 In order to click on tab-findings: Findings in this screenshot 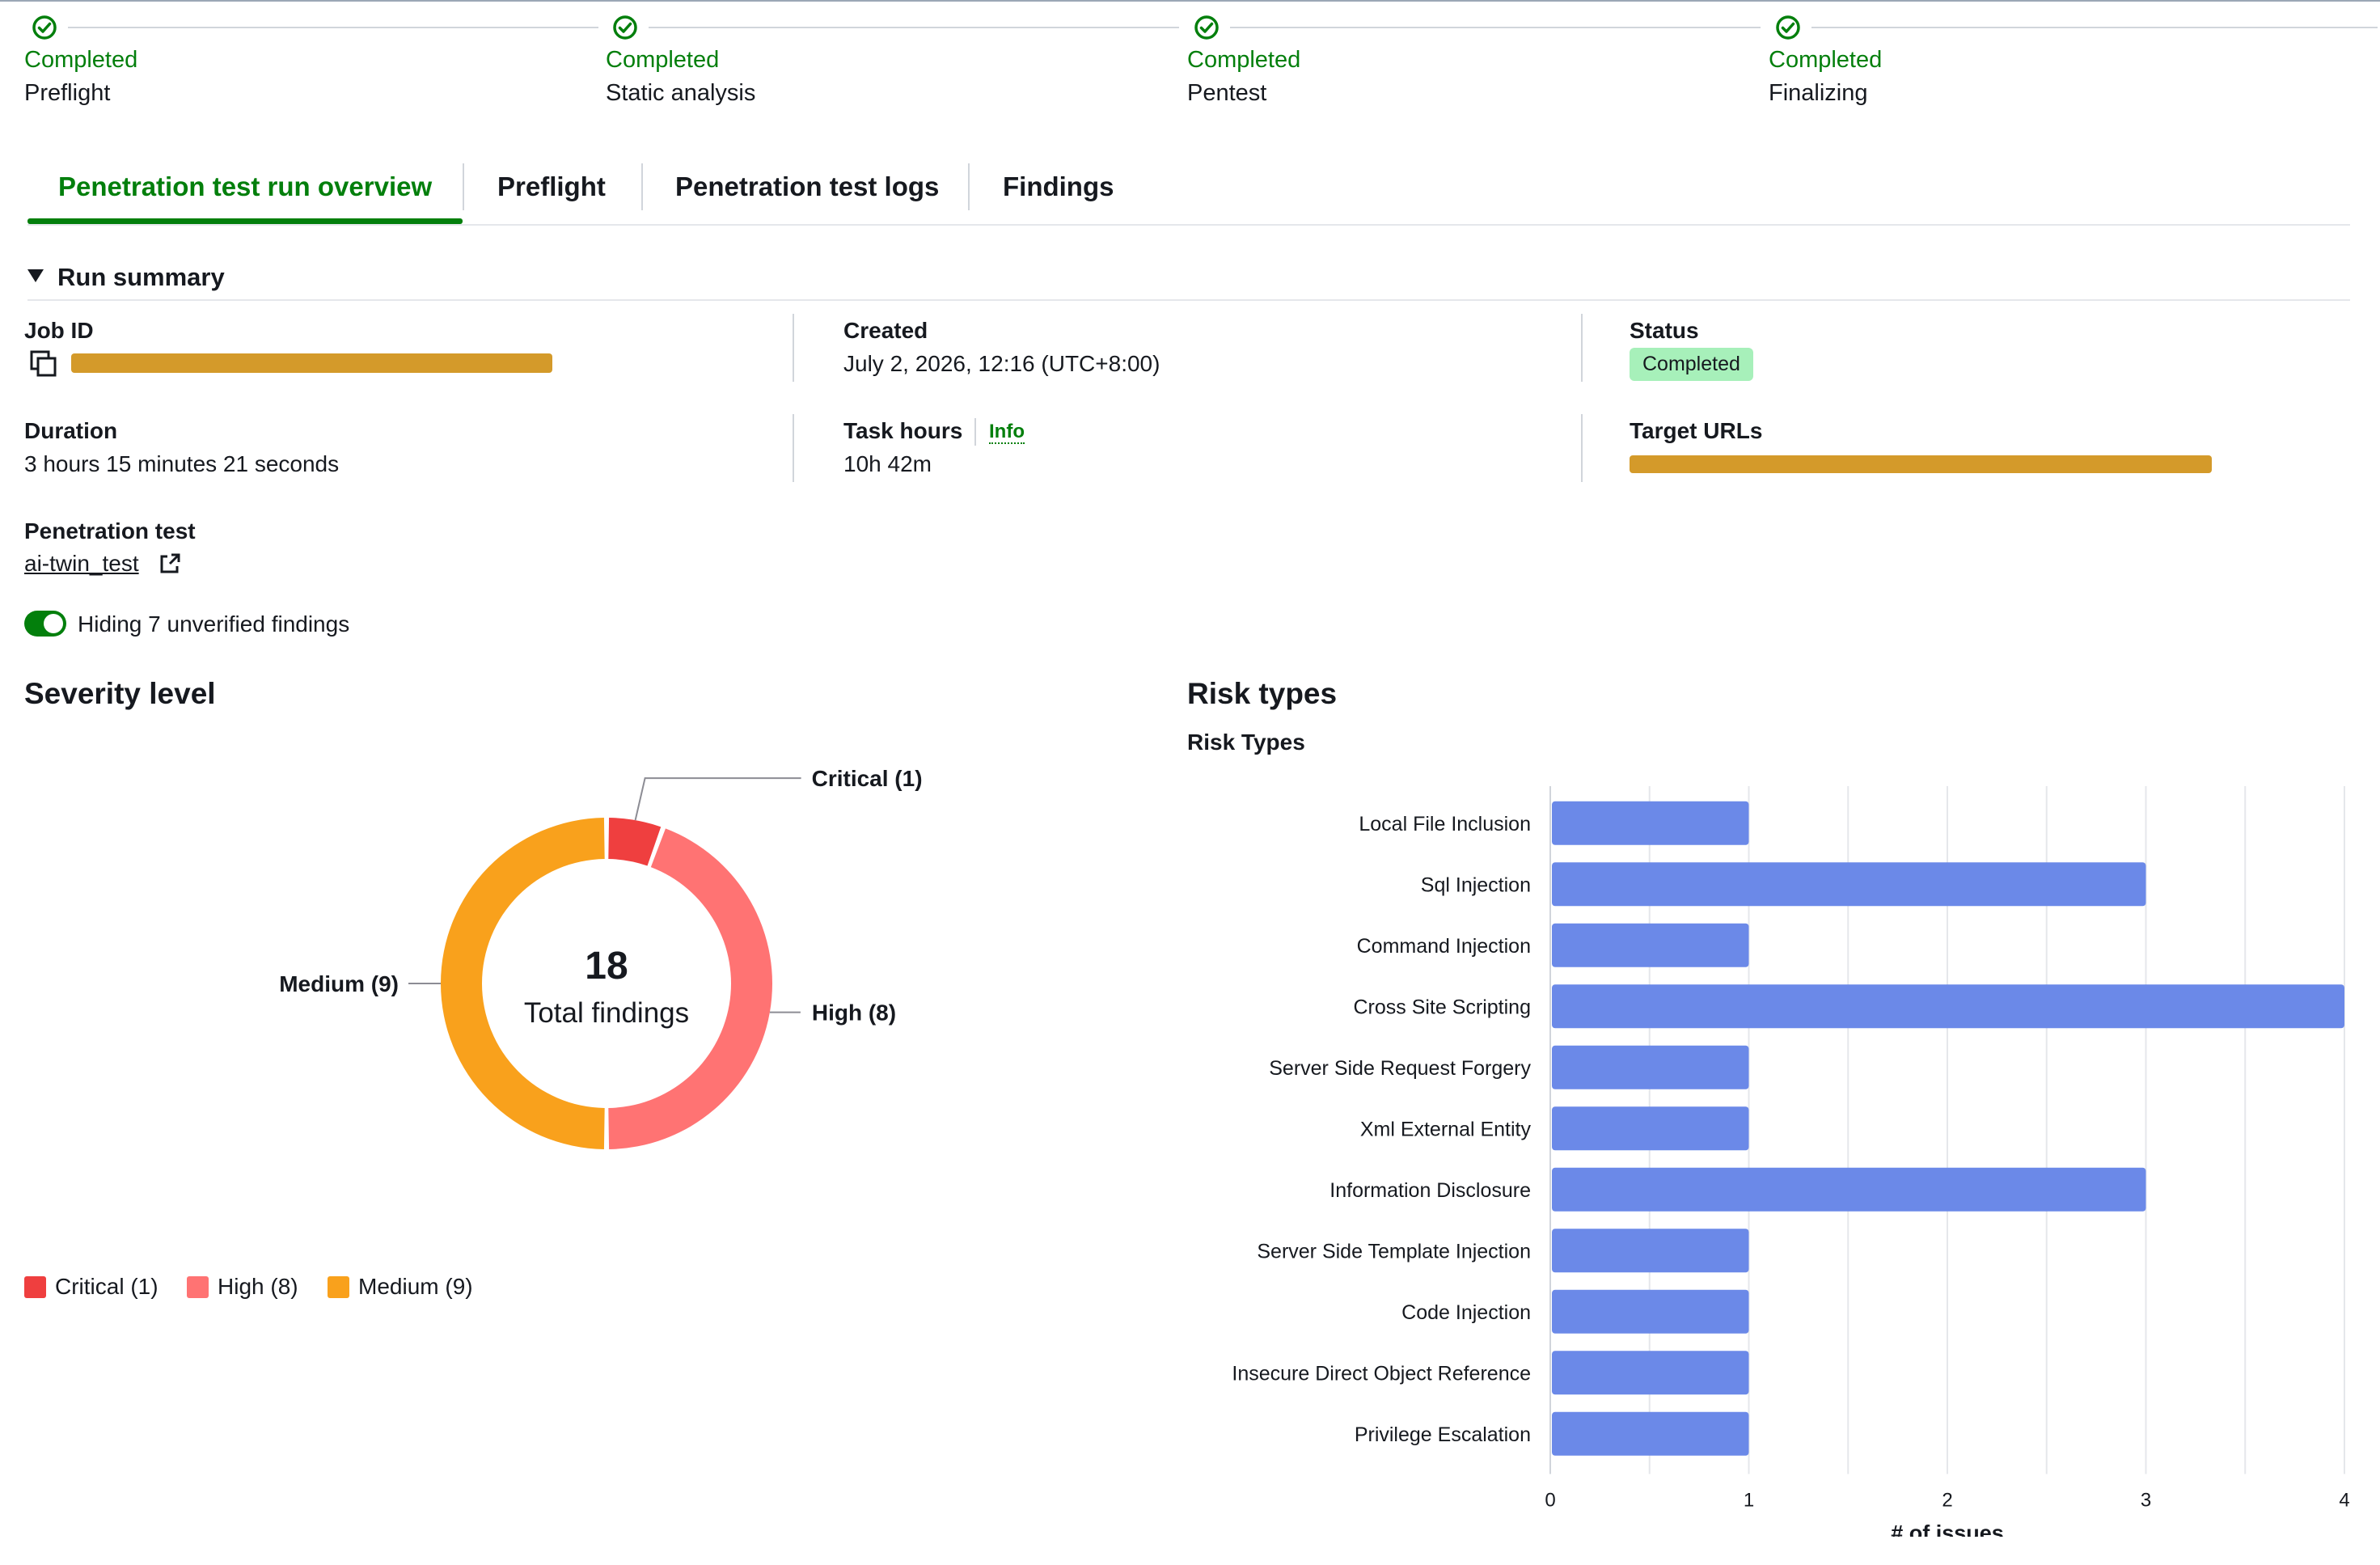, I will do `click(1058, 186)`.